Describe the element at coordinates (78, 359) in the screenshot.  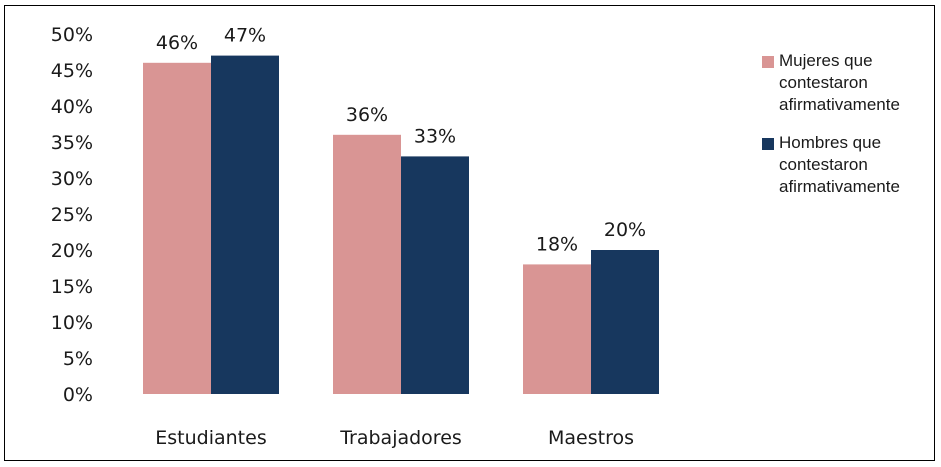
I see `y-tick-label: 5%` at that location.